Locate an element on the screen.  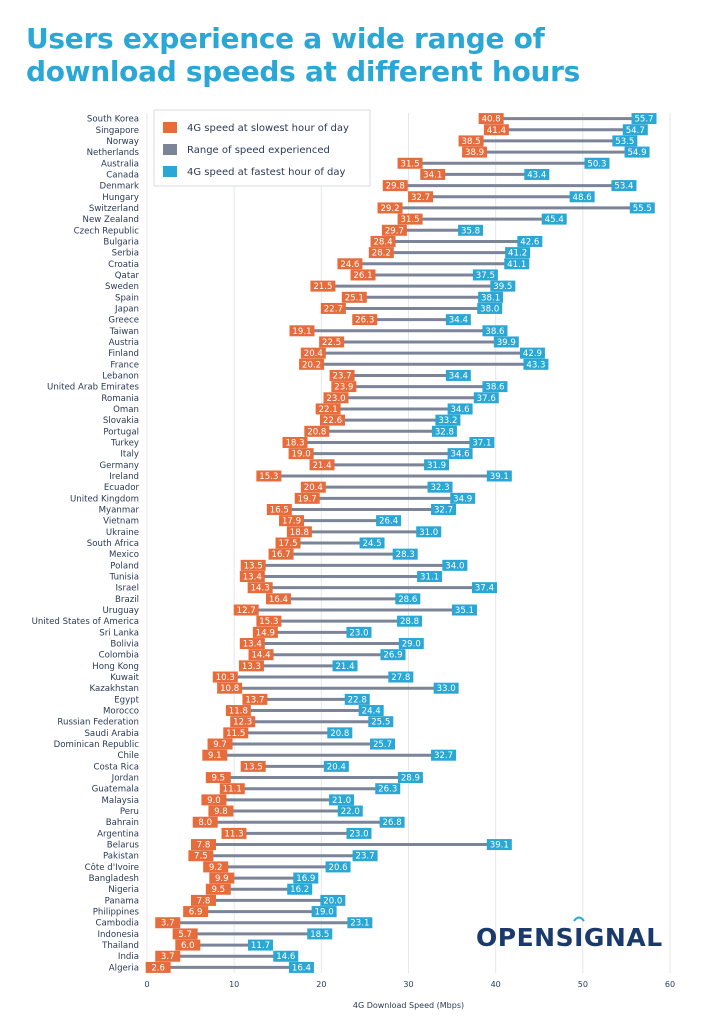
country-label: United Kingdom is located at coordinates (104, 499).